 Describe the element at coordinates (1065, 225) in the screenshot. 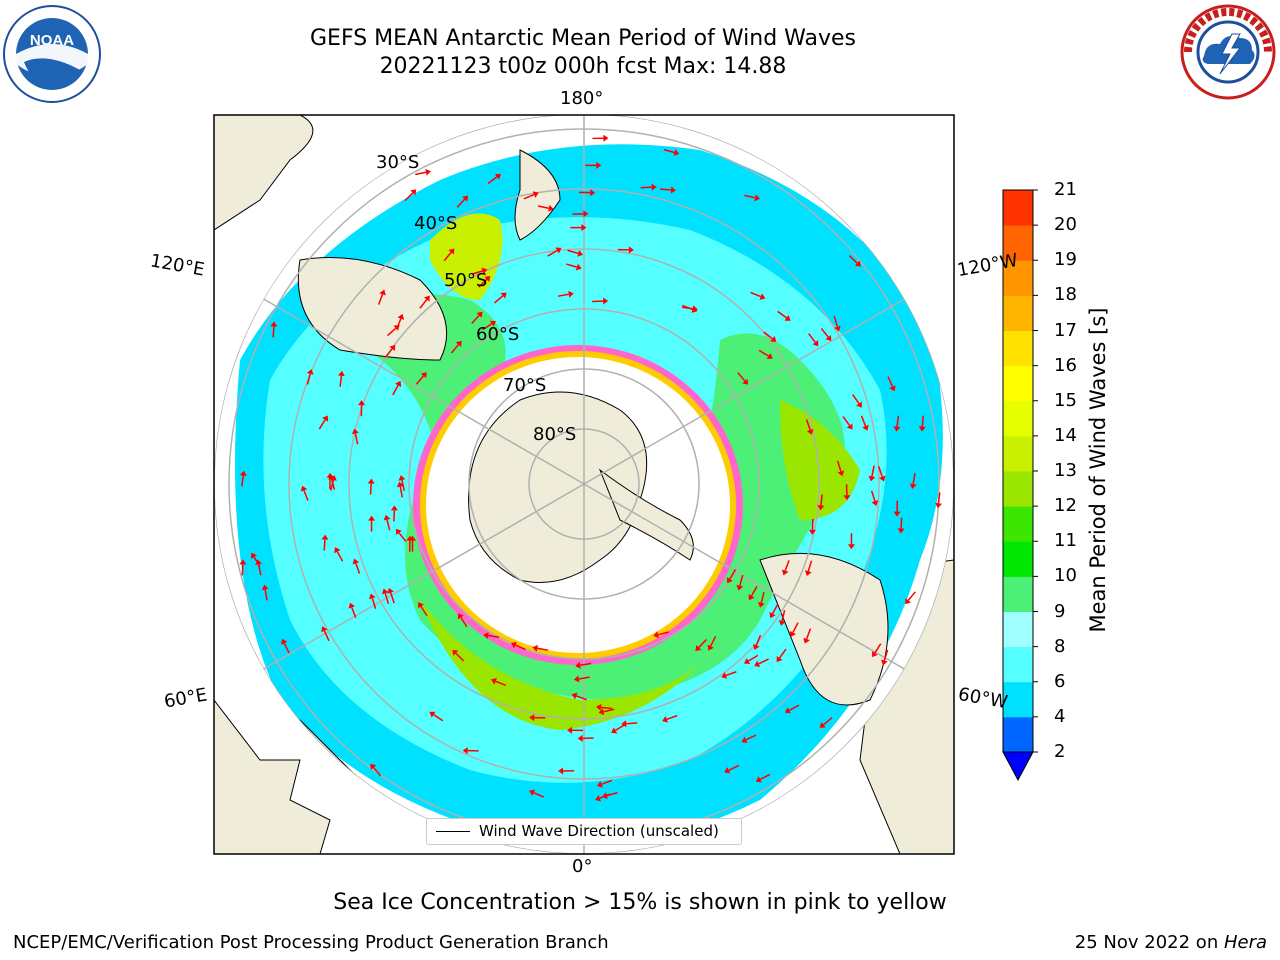

I see `colorbar-tick-label: 20` at that location.